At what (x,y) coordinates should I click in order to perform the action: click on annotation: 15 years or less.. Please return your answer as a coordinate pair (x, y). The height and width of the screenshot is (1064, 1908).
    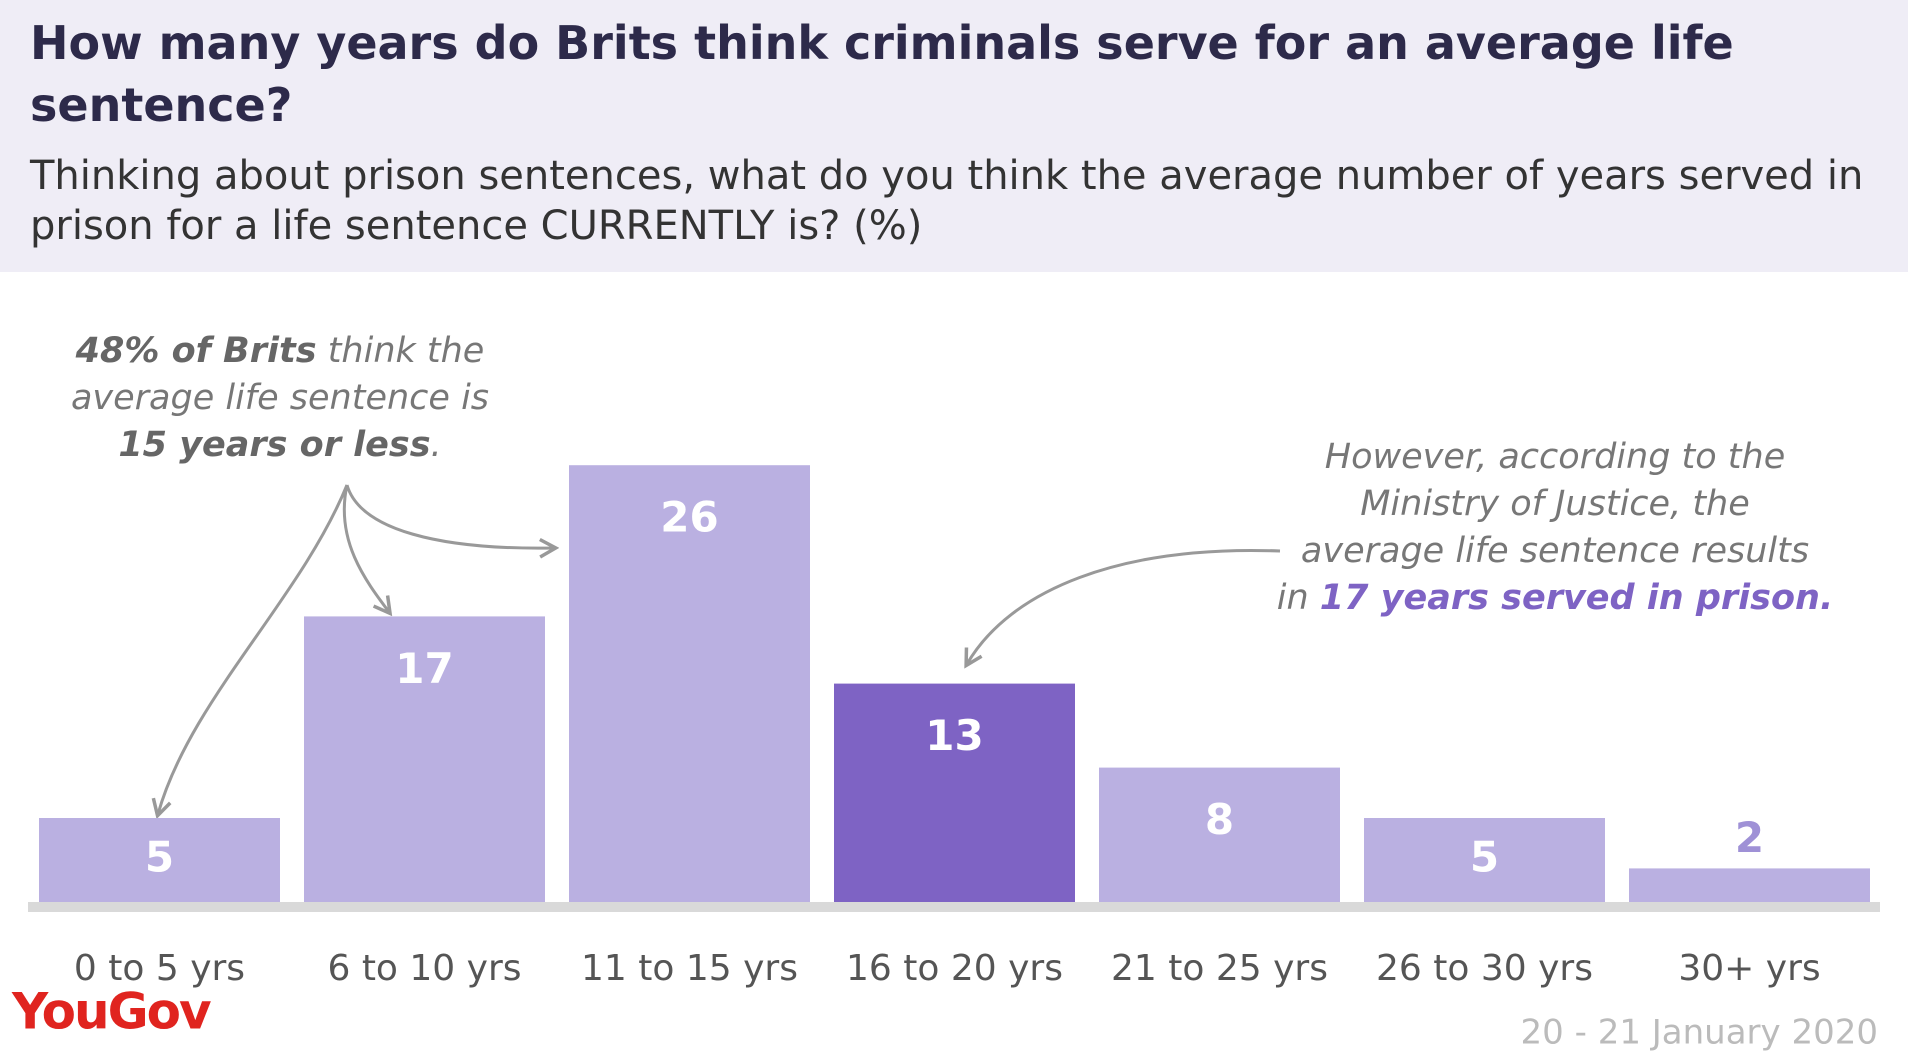
    Looking at the image, I should click on (279, 445).